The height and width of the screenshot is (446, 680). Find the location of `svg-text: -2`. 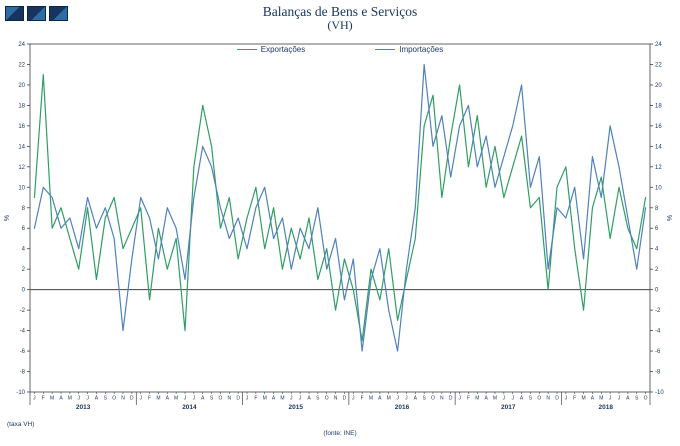

svg-text: -2 is located at coordinates (658, 311).